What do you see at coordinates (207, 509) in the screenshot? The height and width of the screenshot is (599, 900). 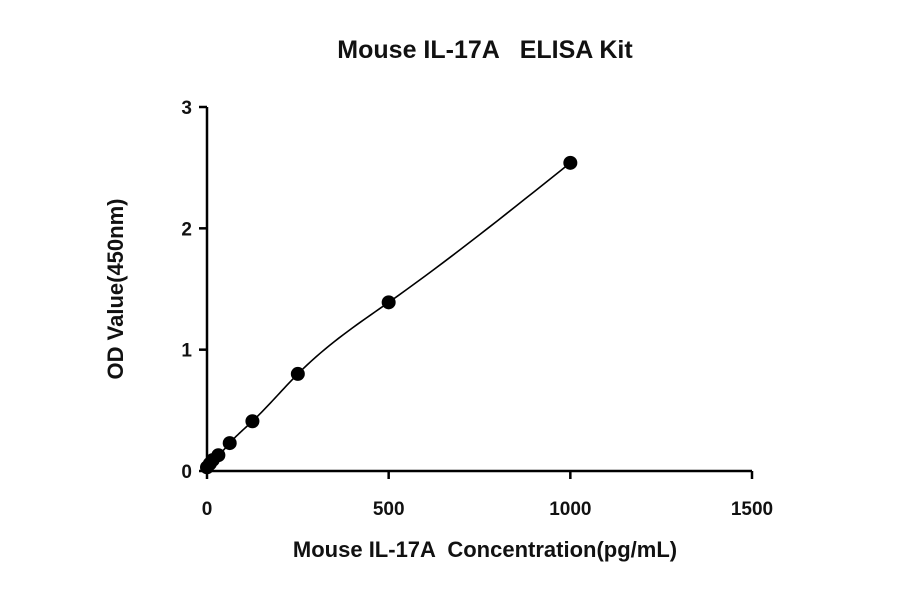 I see `x-tick-label: 0` at bounding box center [207, 509].